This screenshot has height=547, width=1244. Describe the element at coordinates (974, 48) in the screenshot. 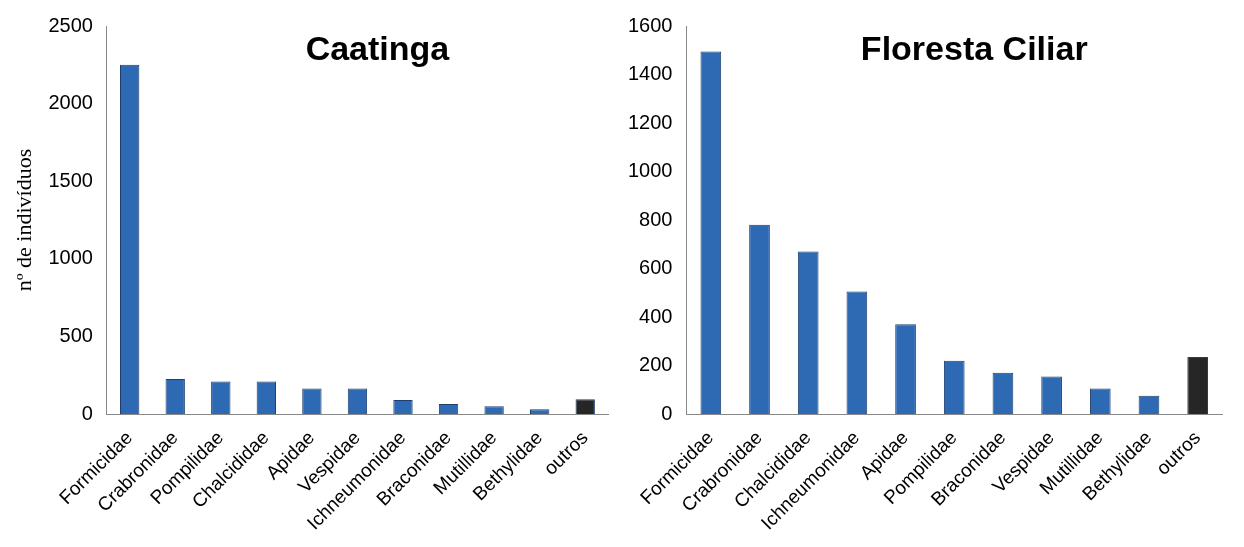

I see `chart-title: Floresta Ciliar` at that location.